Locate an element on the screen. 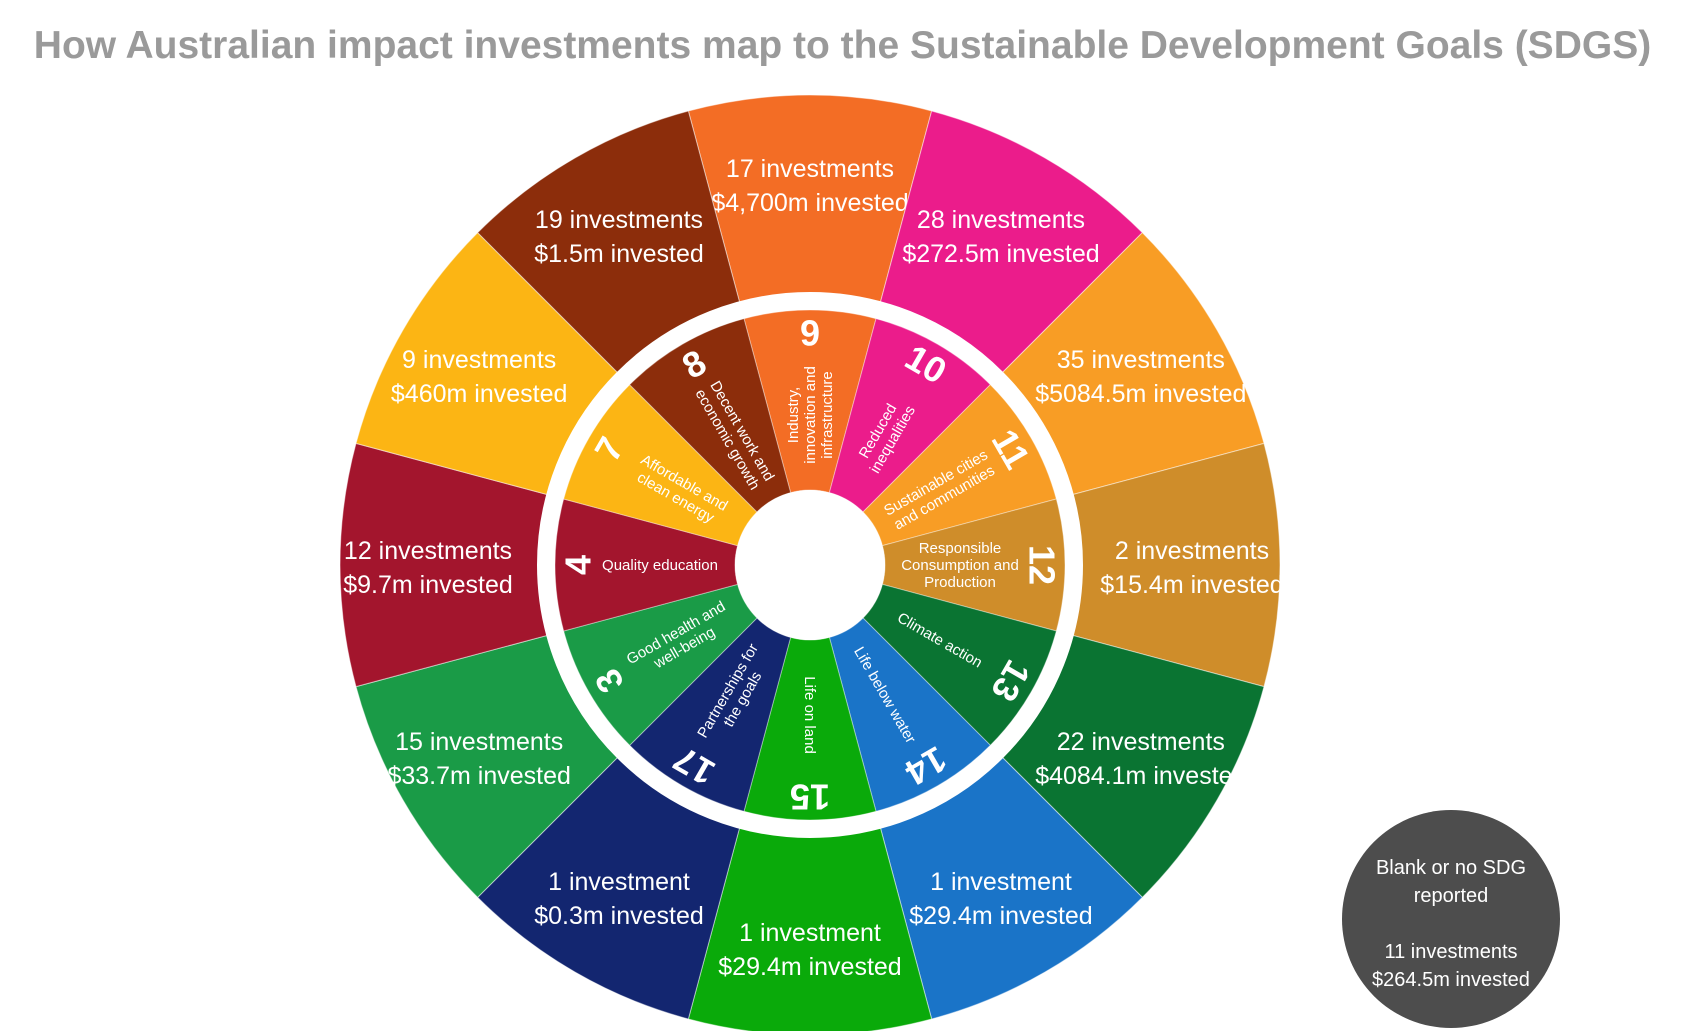 Image resolution: width=1685 pixels, height=1031 pixels. sdg-14-investments-label: 1 investment is located at coordinates (1001, 882).